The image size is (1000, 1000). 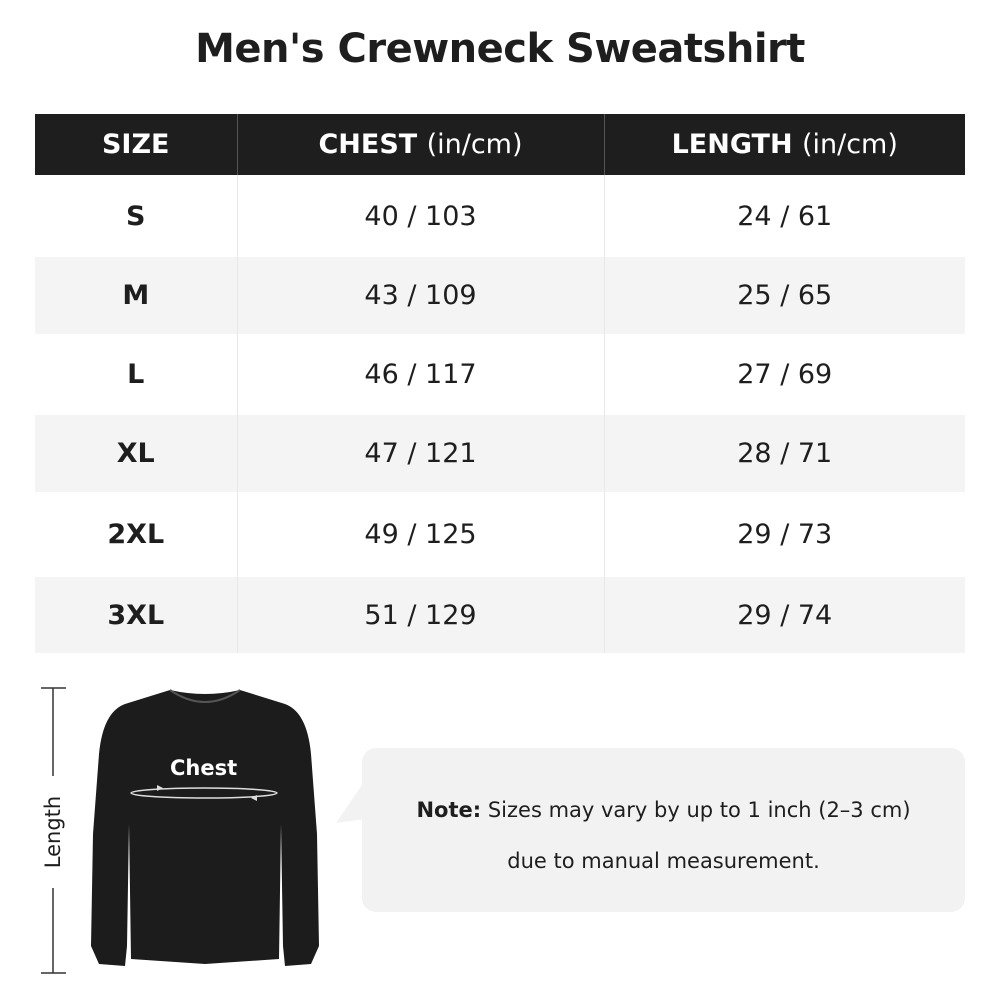 What do you see at coordinates (785, 216) in the screenshot?
I see `length-cell: 24 / 61` at bounding box center [785, 216].